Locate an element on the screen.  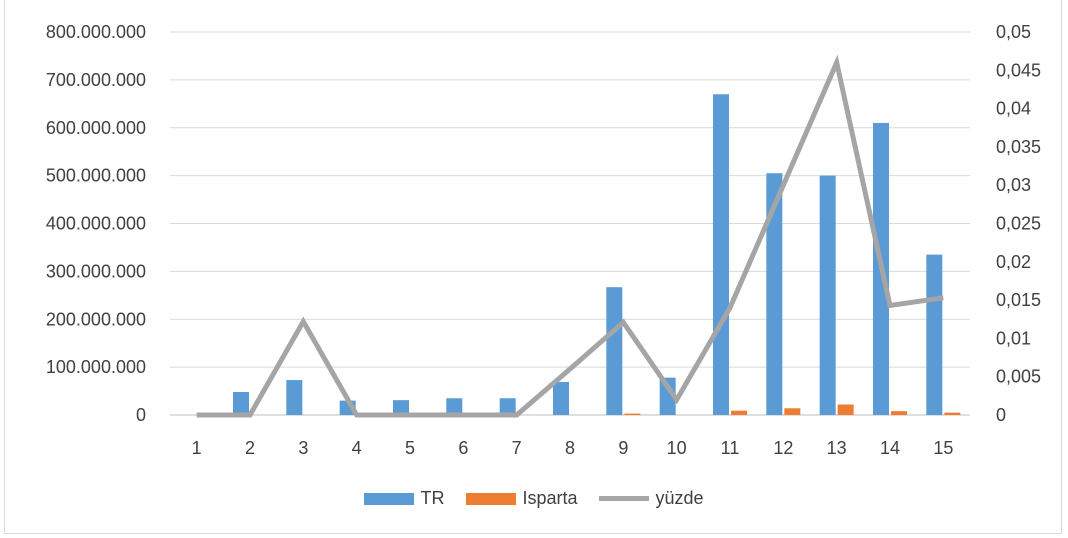
y-left-tick-label: 300.000.000 is located at coordinates (96, 271).